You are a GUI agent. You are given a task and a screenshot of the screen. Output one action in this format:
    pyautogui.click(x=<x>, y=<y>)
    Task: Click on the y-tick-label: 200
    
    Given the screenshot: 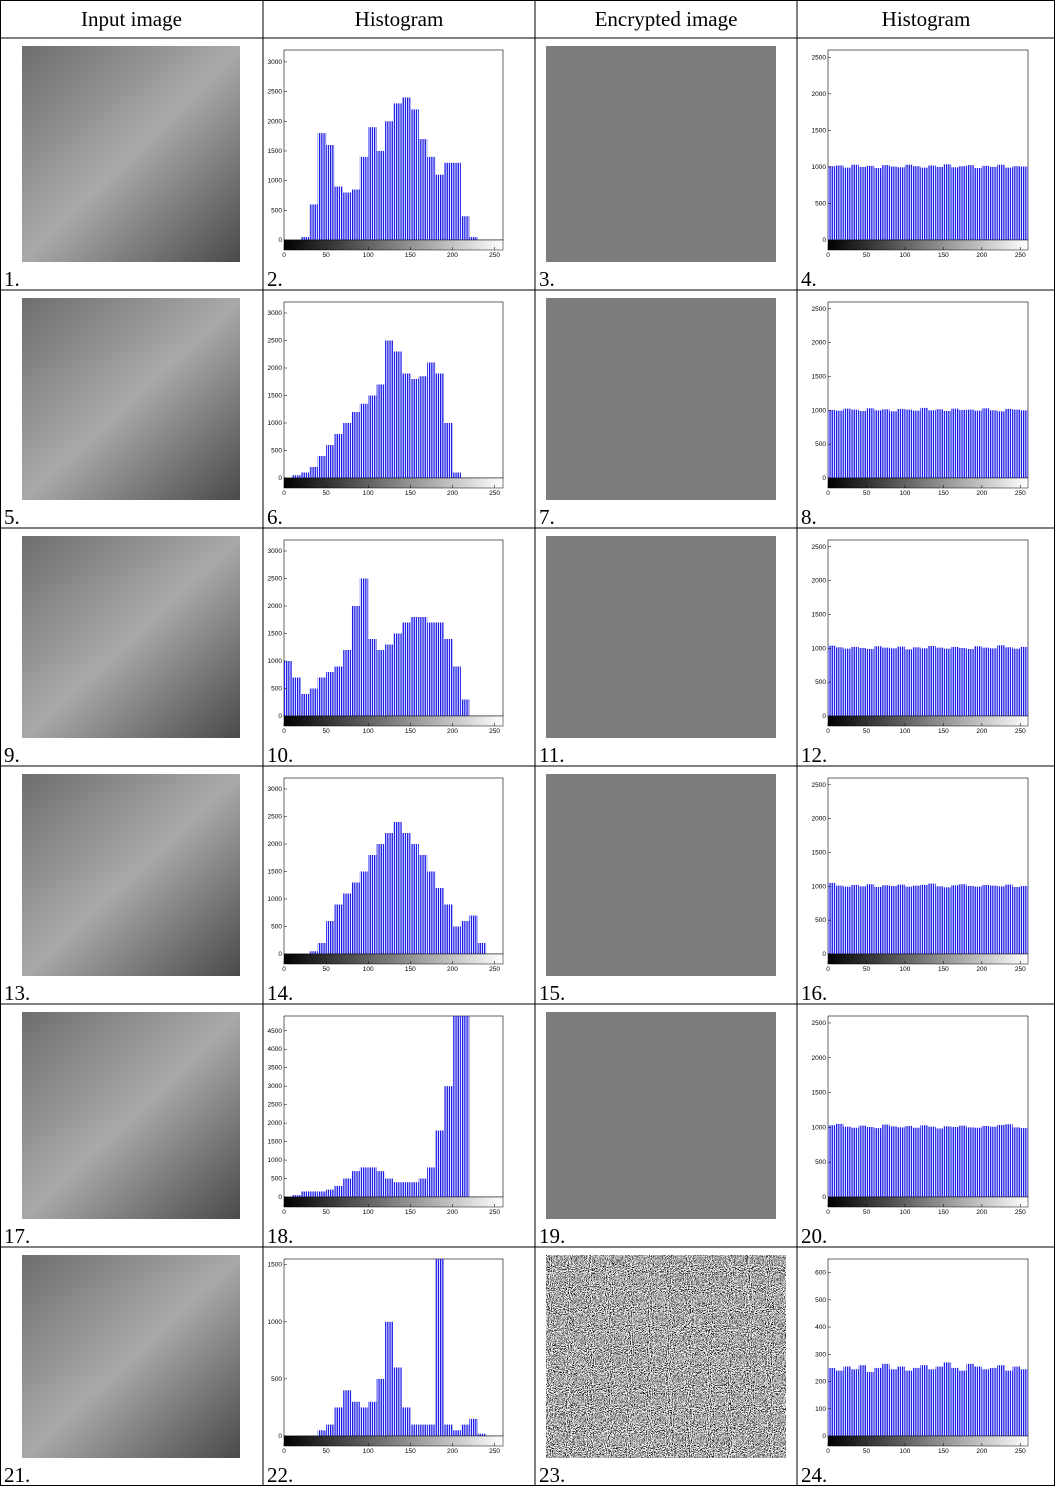 What is the action you would take?
    pyautogui.click(x=820, y=1382)
    